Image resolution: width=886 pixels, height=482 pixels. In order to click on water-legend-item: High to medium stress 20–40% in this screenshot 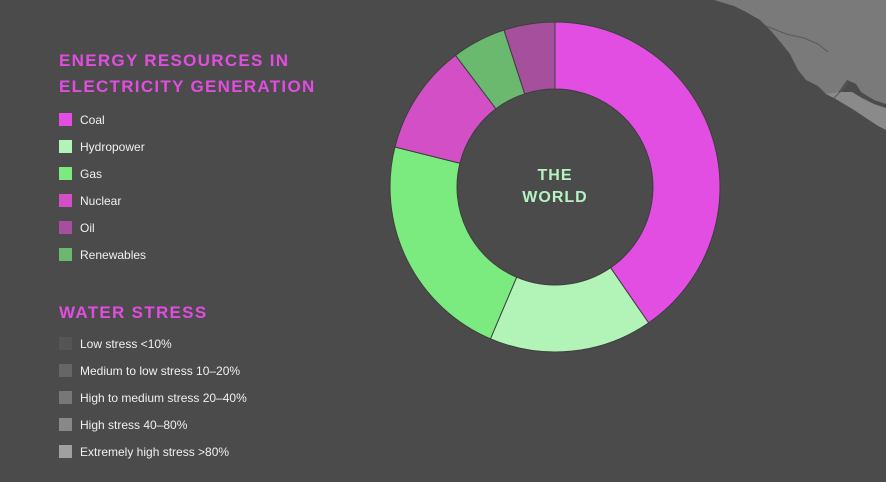, I will do `click(153, 397)`.